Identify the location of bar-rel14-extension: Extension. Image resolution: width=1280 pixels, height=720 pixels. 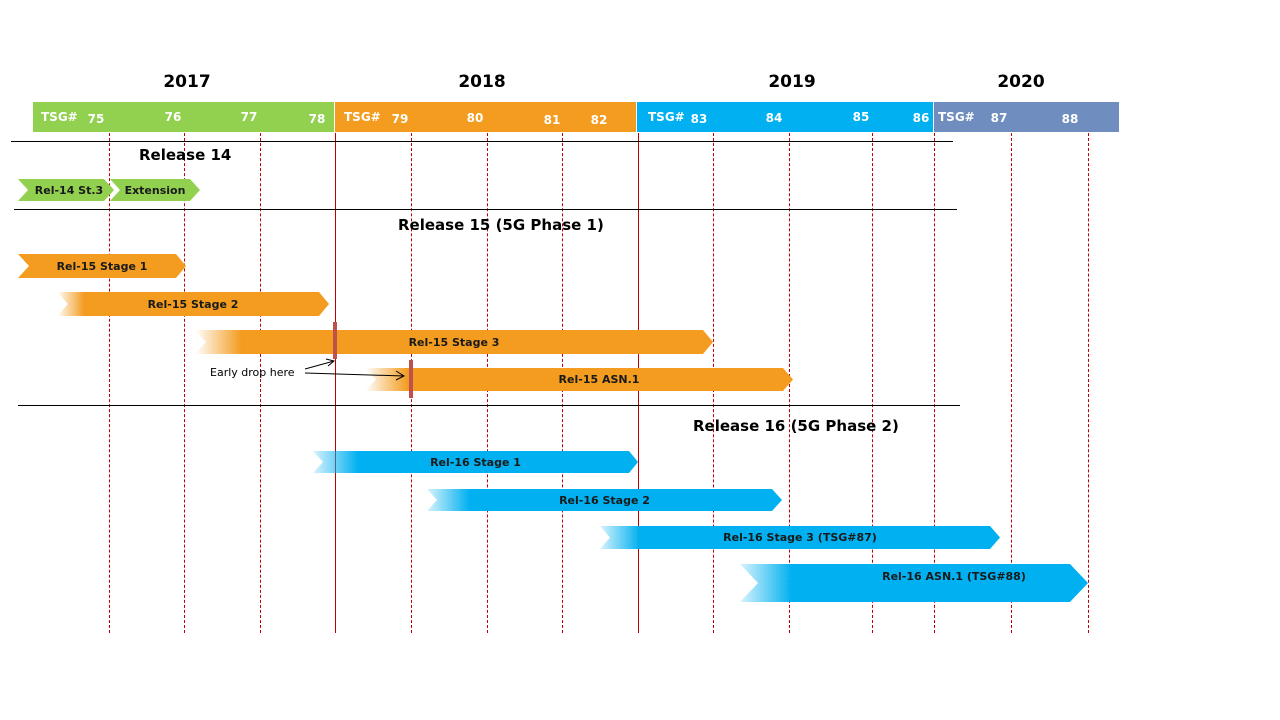
(155, 190).